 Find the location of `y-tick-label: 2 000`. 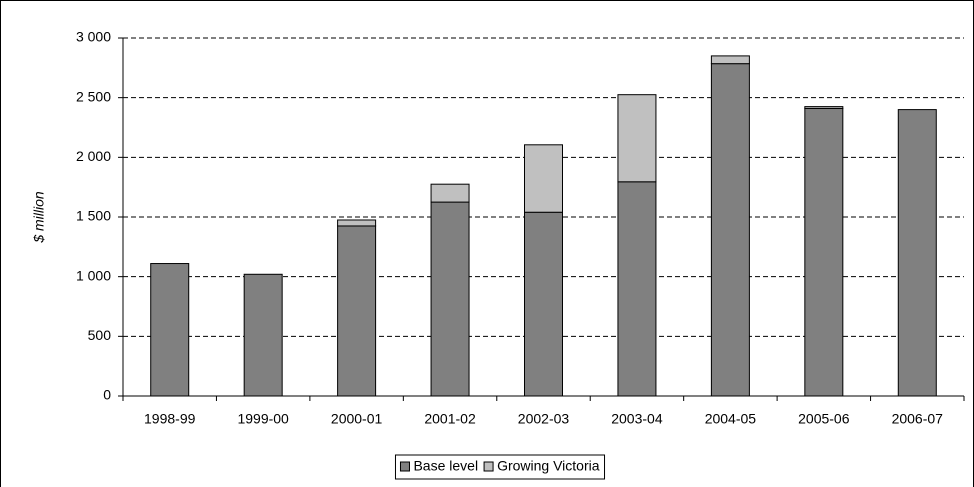

y-tick-label: 2 000 is located at coordinates (93, 156).